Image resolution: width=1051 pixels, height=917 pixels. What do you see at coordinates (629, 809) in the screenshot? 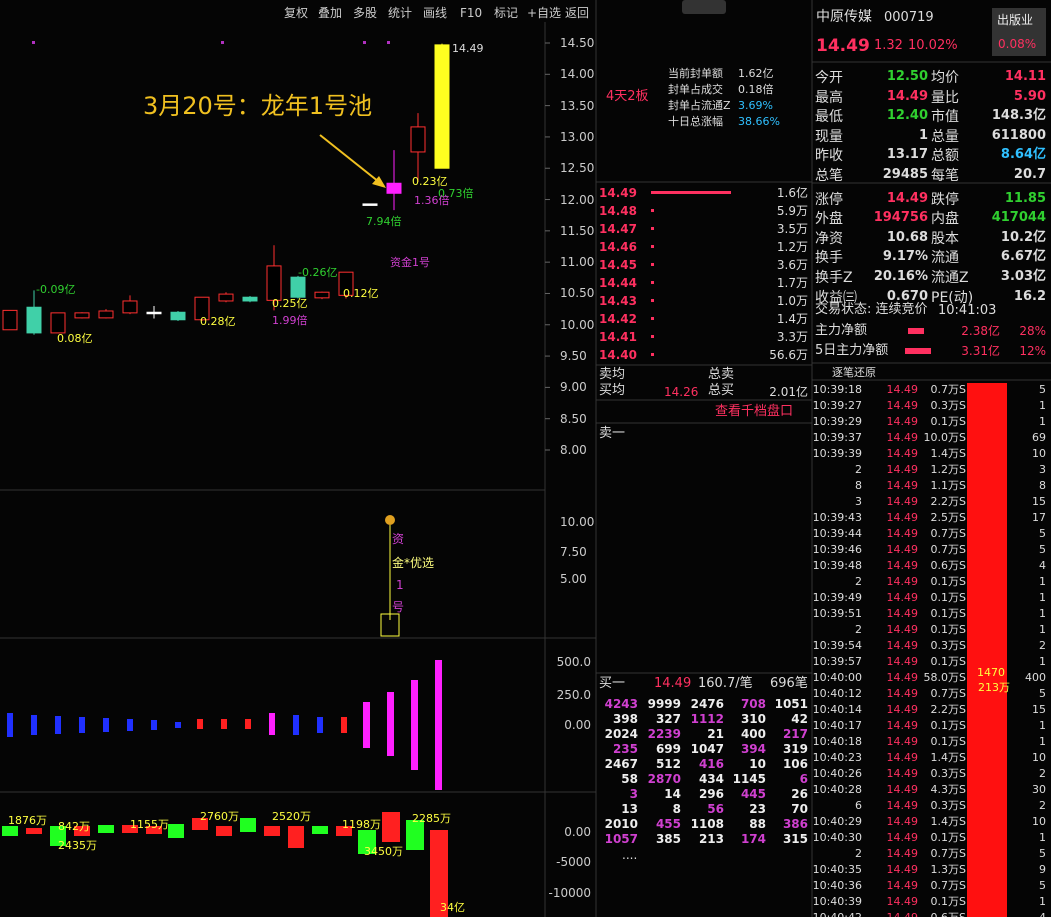
I see `queue-cell: 13` at bounding box center [629, 809].